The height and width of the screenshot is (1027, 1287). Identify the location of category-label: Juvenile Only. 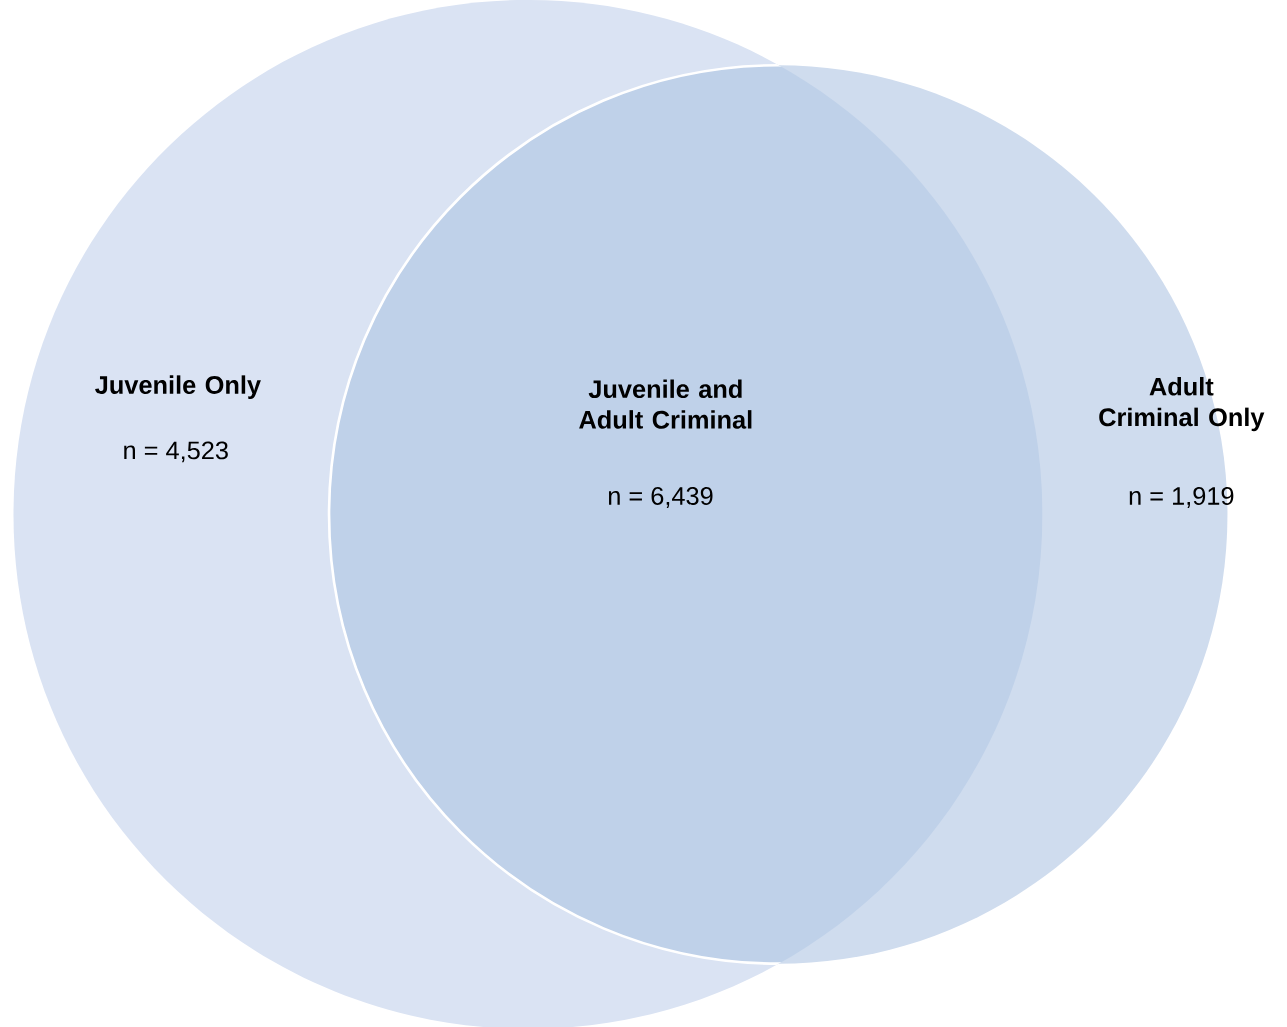
(178, 387).